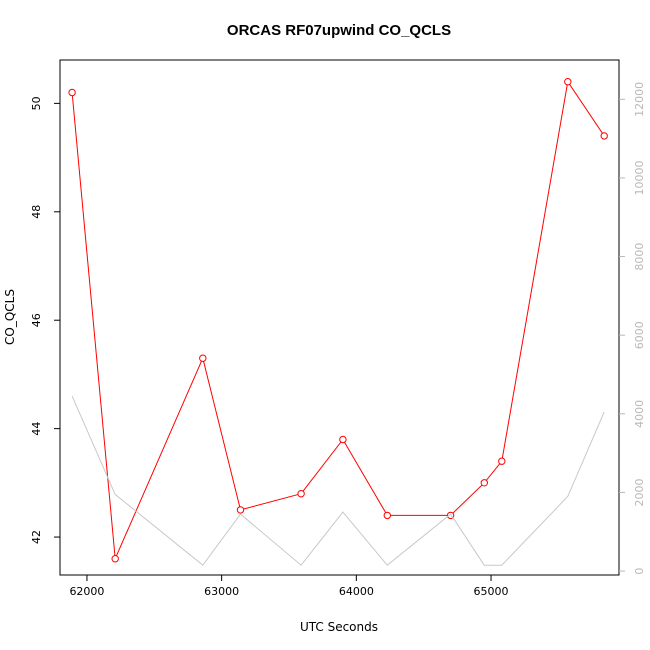  I want to click on y2-tick-label: 12000, so click(639, 99).